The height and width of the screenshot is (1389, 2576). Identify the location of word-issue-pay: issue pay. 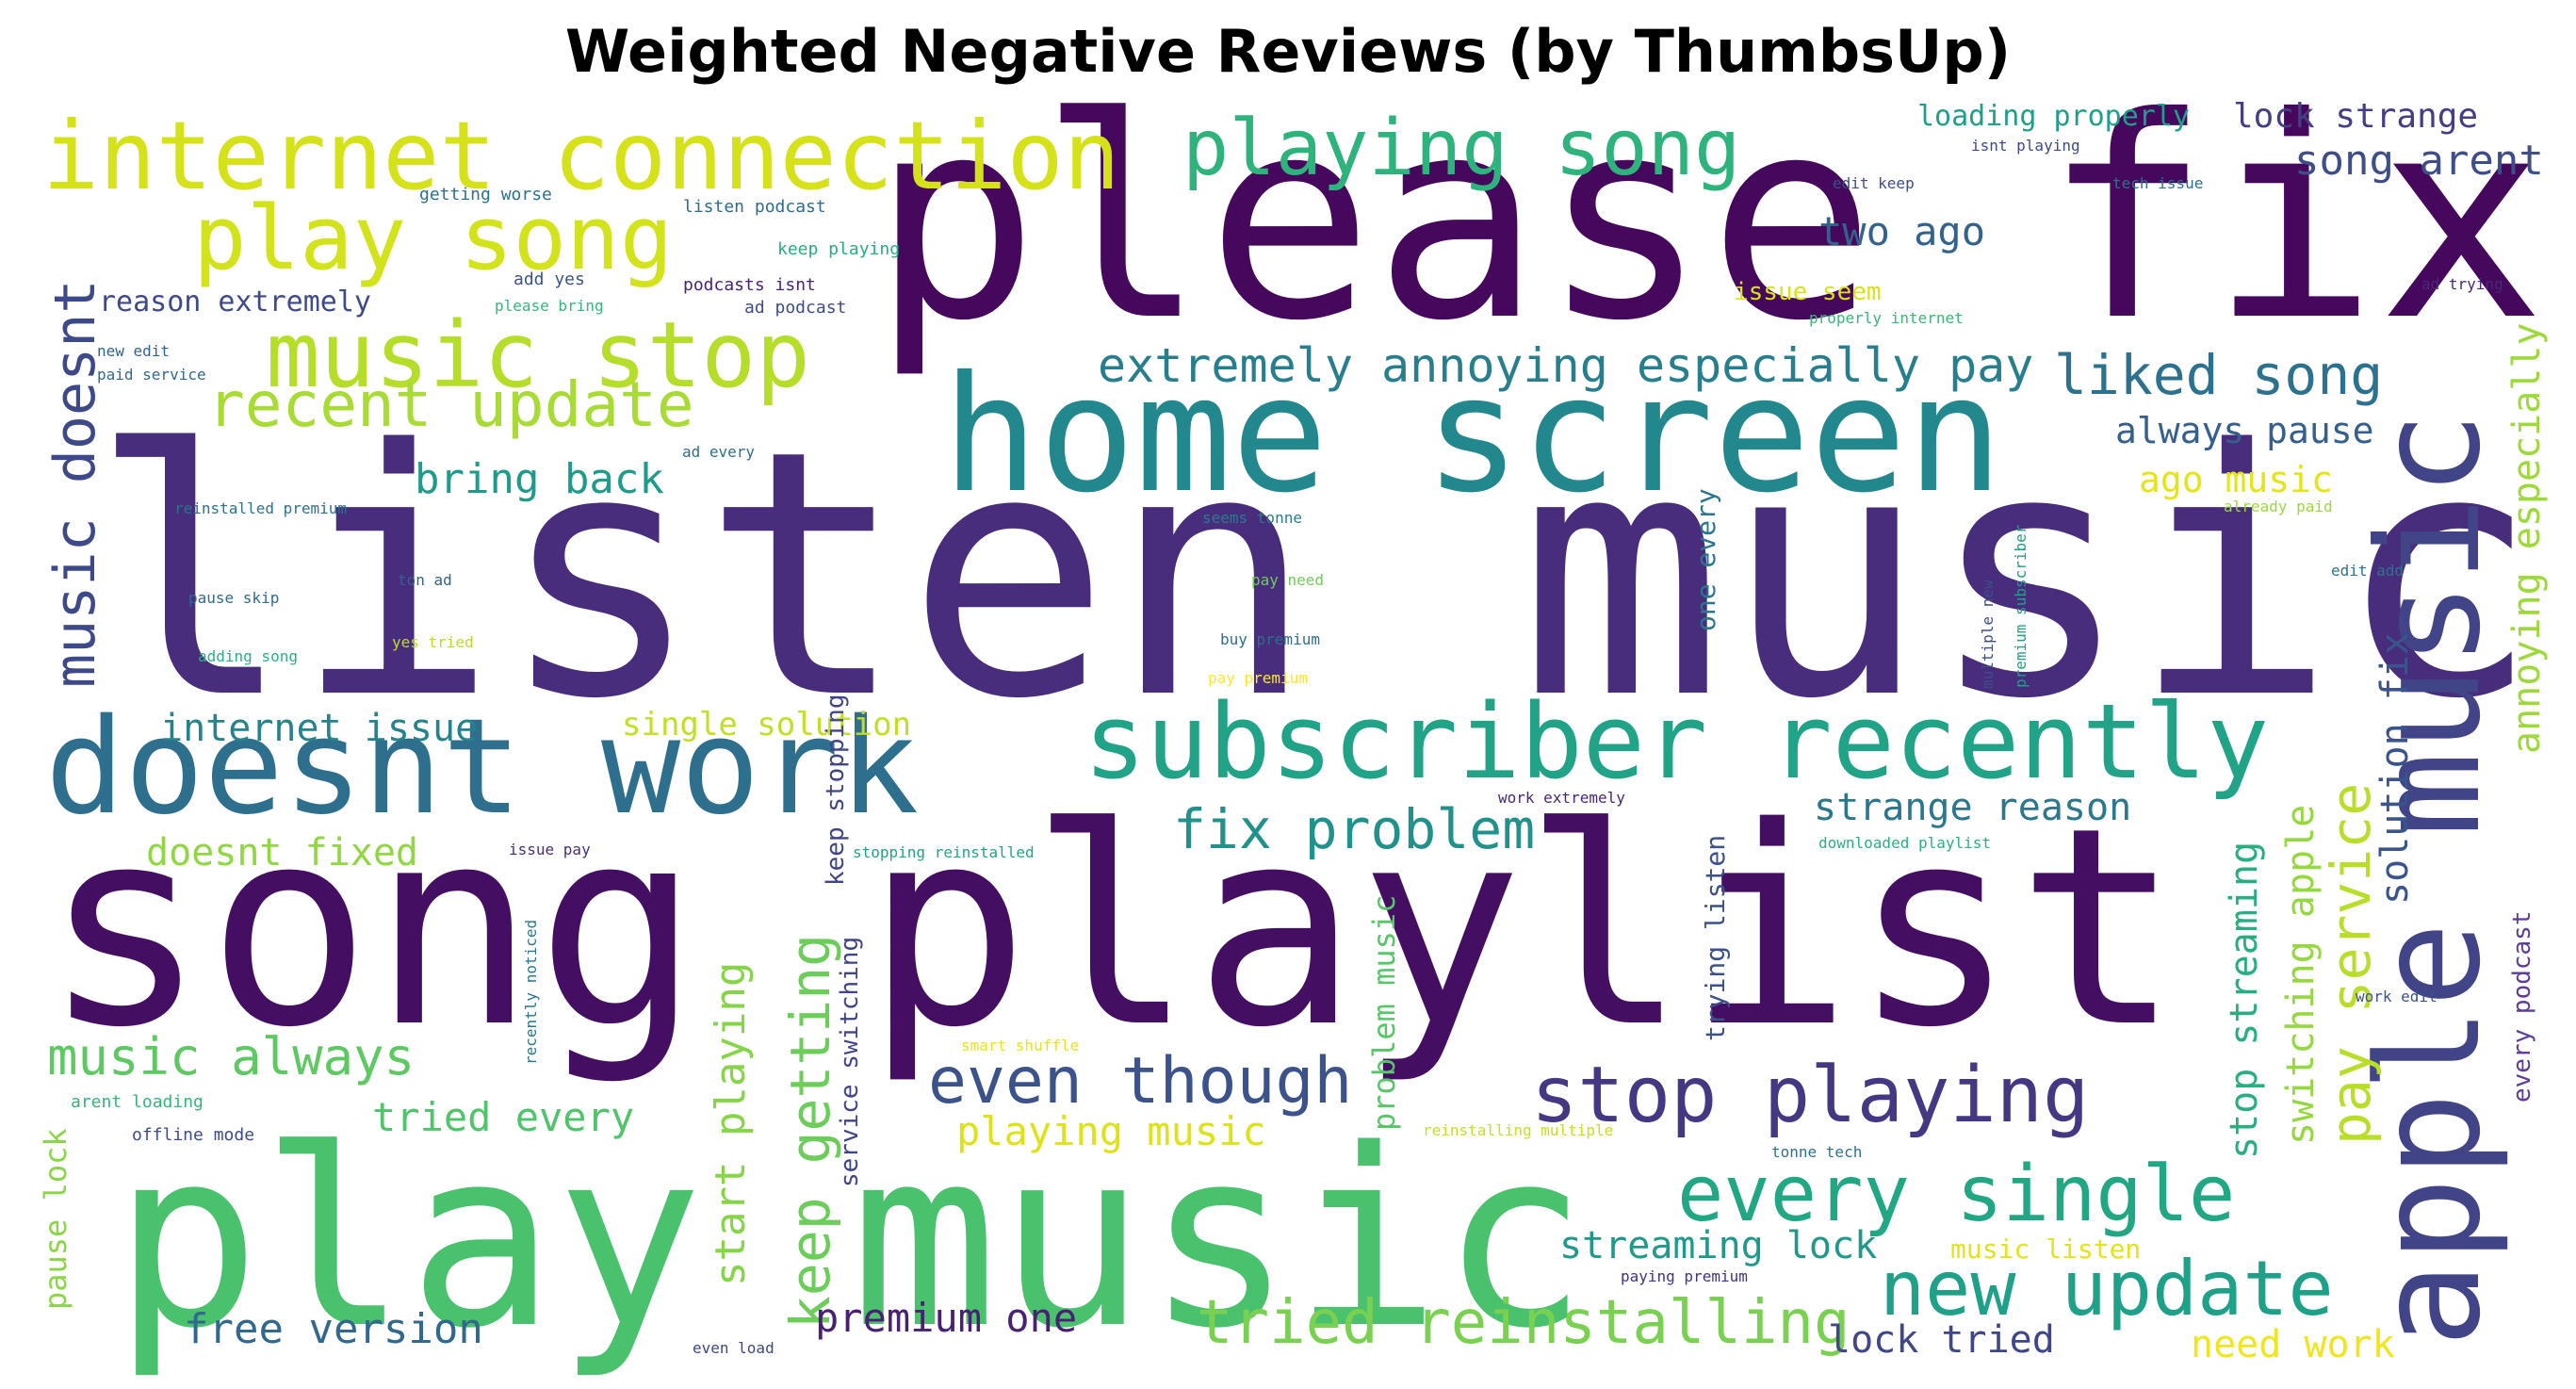
(550, 850).